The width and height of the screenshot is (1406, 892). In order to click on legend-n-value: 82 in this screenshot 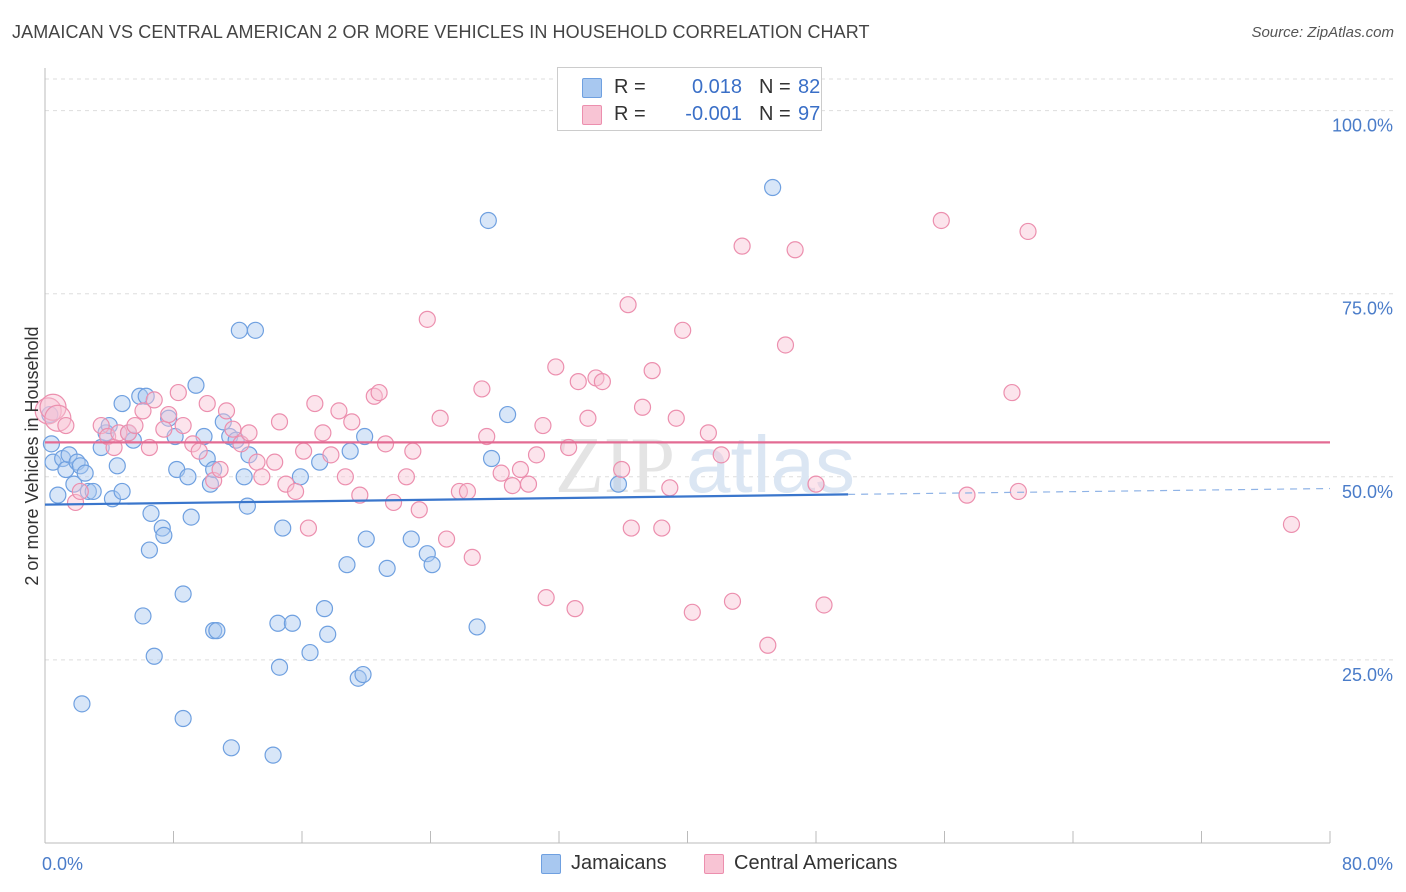, I will do `click(809, 87)`.